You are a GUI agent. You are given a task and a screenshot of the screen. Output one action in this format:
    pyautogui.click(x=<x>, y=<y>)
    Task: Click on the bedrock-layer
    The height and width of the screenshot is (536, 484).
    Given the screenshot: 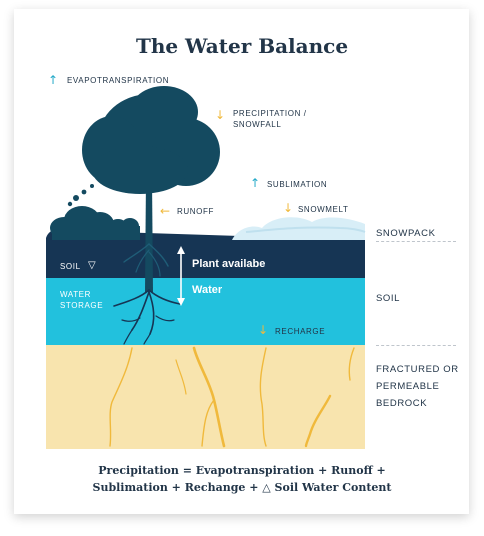 What is the action you would take?
    pyautogui.click(x=205, y=397)
    